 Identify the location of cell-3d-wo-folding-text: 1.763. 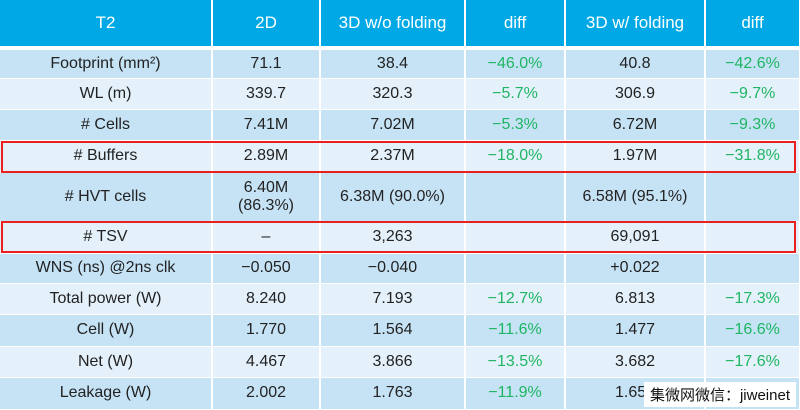
(392, 392).